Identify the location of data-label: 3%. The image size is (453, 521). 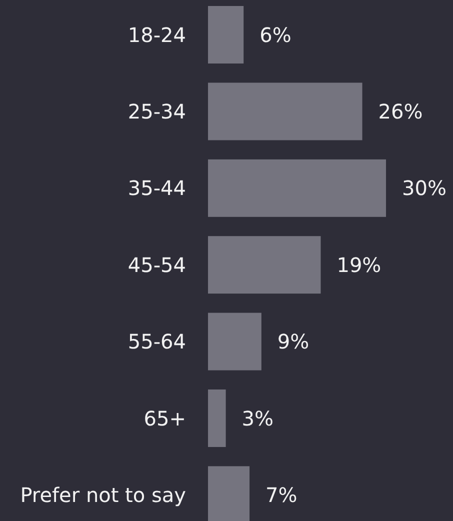
(258, 418).